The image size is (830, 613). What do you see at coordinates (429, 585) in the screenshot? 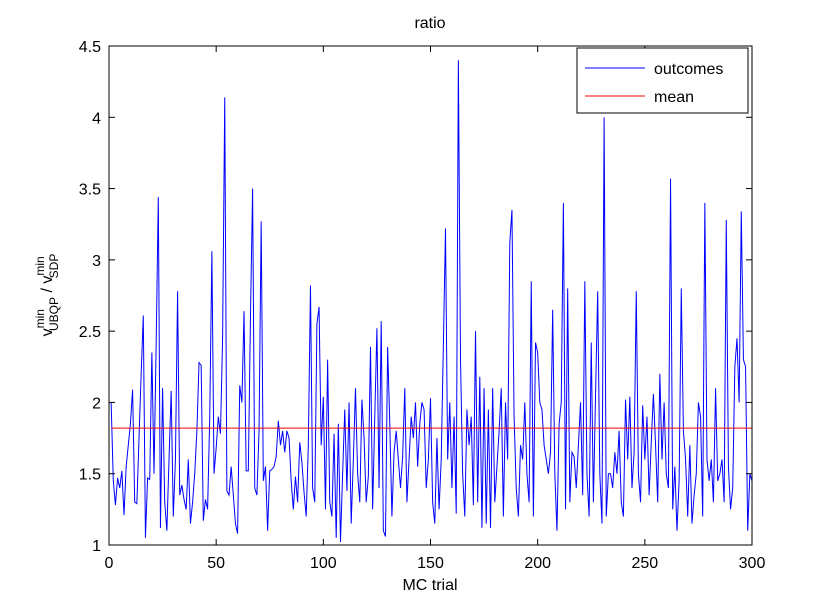
I see `x-axis-label: MC trial` at bounding box center [429, 585].